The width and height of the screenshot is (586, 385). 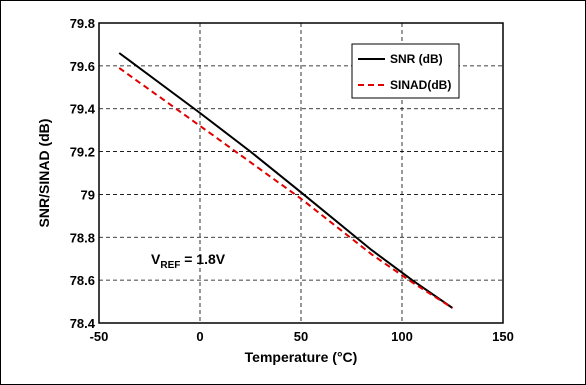 I want to click on y-tick-label: 78.6, so click(x=82, y=280).